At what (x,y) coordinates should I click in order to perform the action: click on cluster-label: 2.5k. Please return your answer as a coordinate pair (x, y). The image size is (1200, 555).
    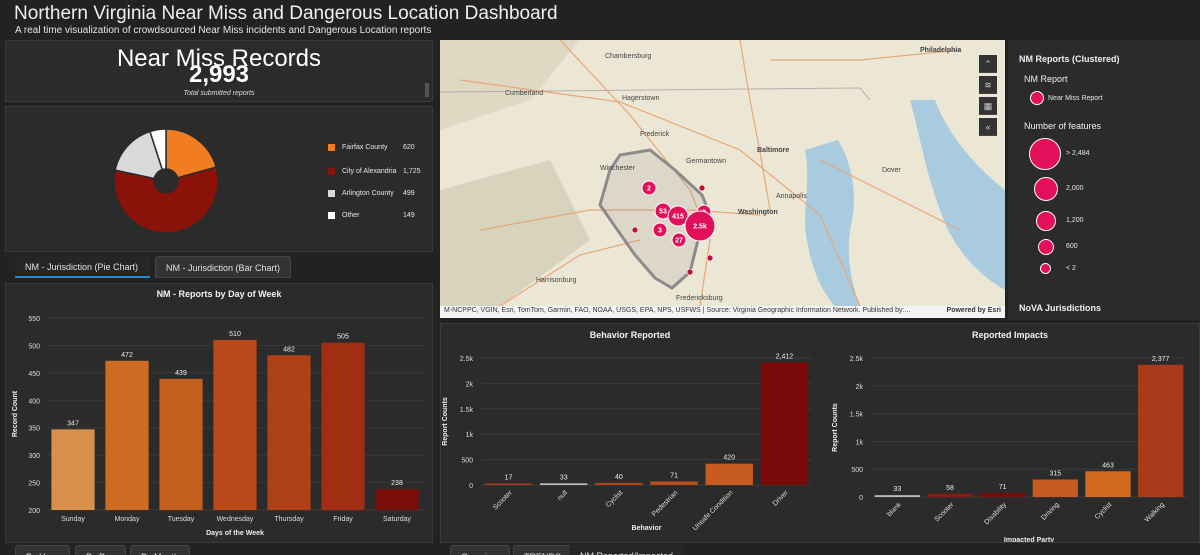
    Looking at the image, I should click on (700, 227).